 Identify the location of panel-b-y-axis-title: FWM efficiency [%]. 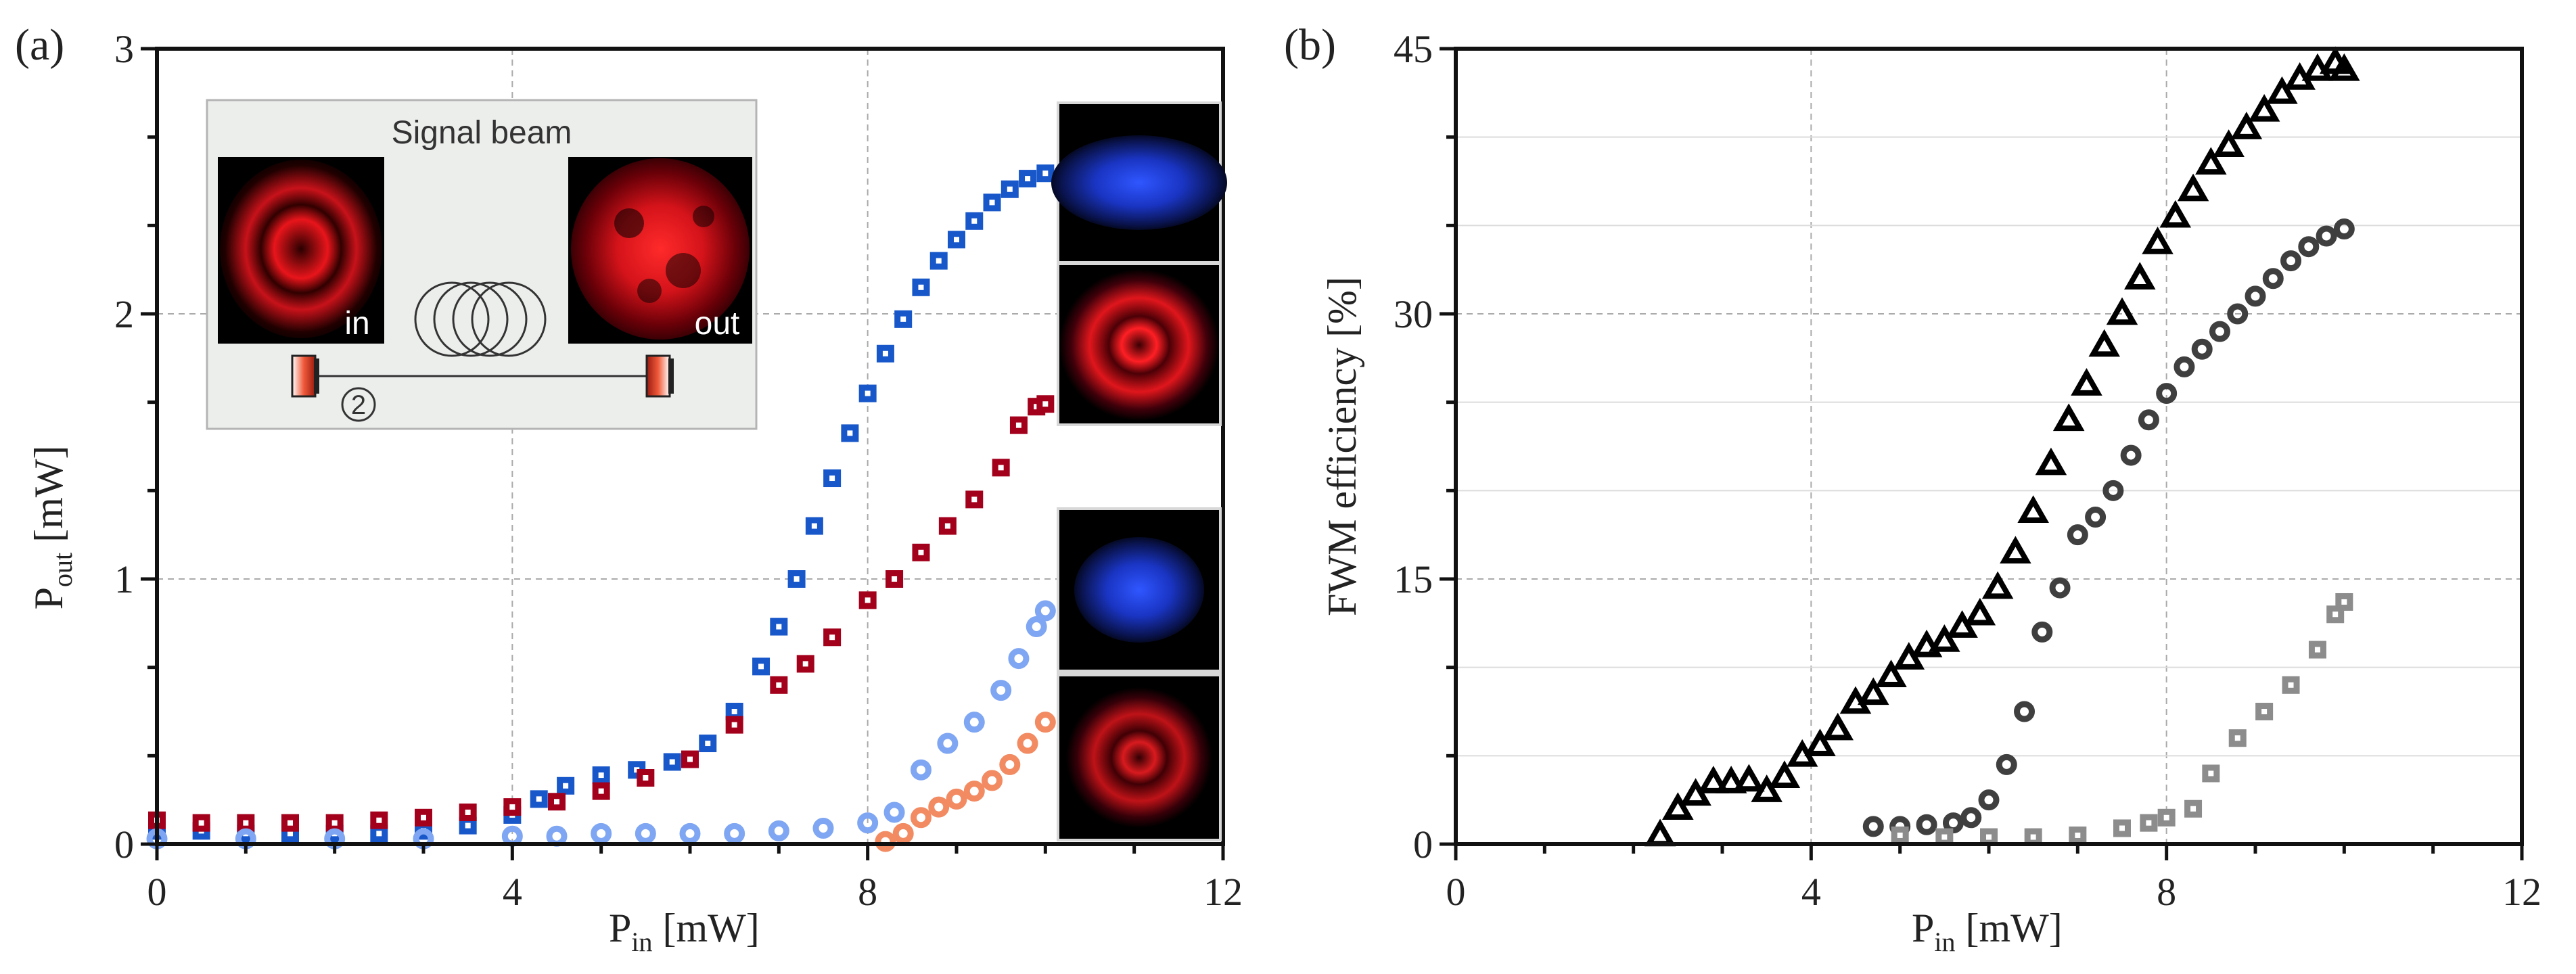
(1342, 446).